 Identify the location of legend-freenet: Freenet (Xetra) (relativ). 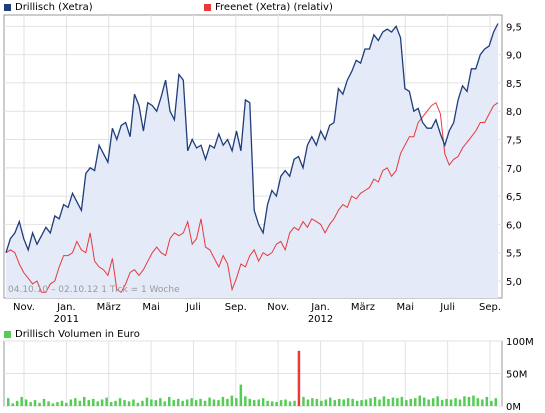
(268, 7).